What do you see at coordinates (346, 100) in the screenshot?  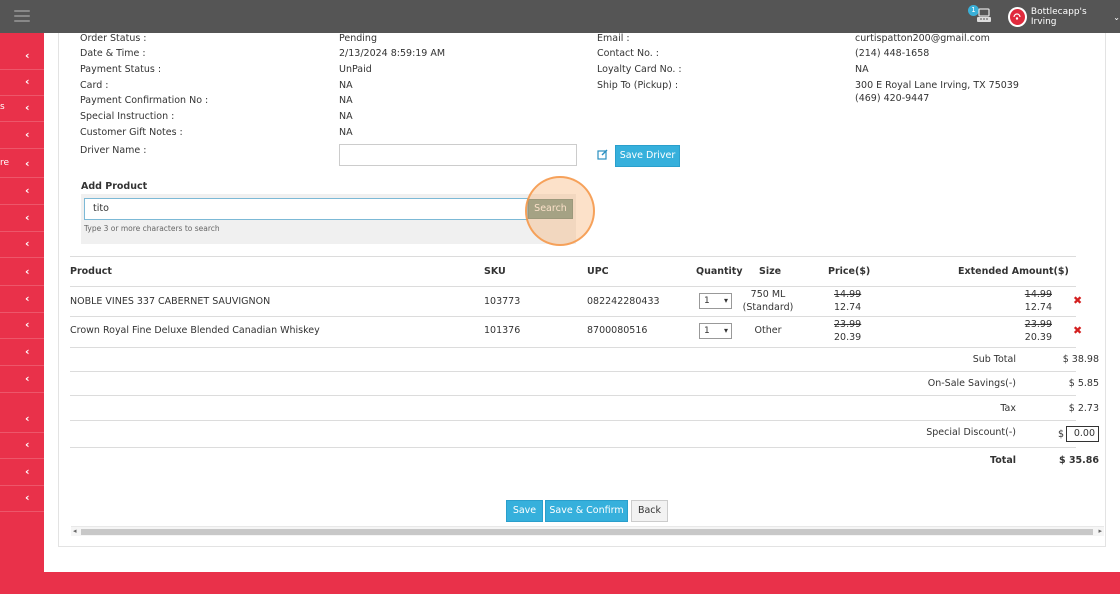 I see `payment-confirmation-value: NA` at bounding box center [346, 100].